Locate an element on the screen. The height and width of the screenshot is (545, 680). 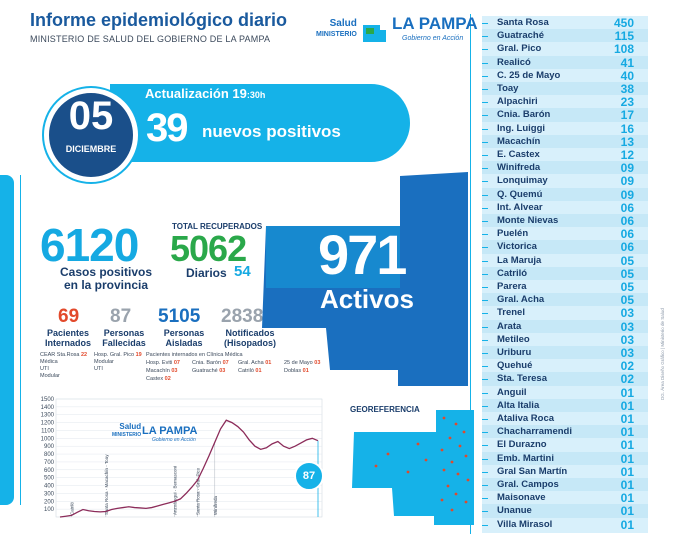
clinica-row-label: Gral. Acha is located at coordinates (252, 363).